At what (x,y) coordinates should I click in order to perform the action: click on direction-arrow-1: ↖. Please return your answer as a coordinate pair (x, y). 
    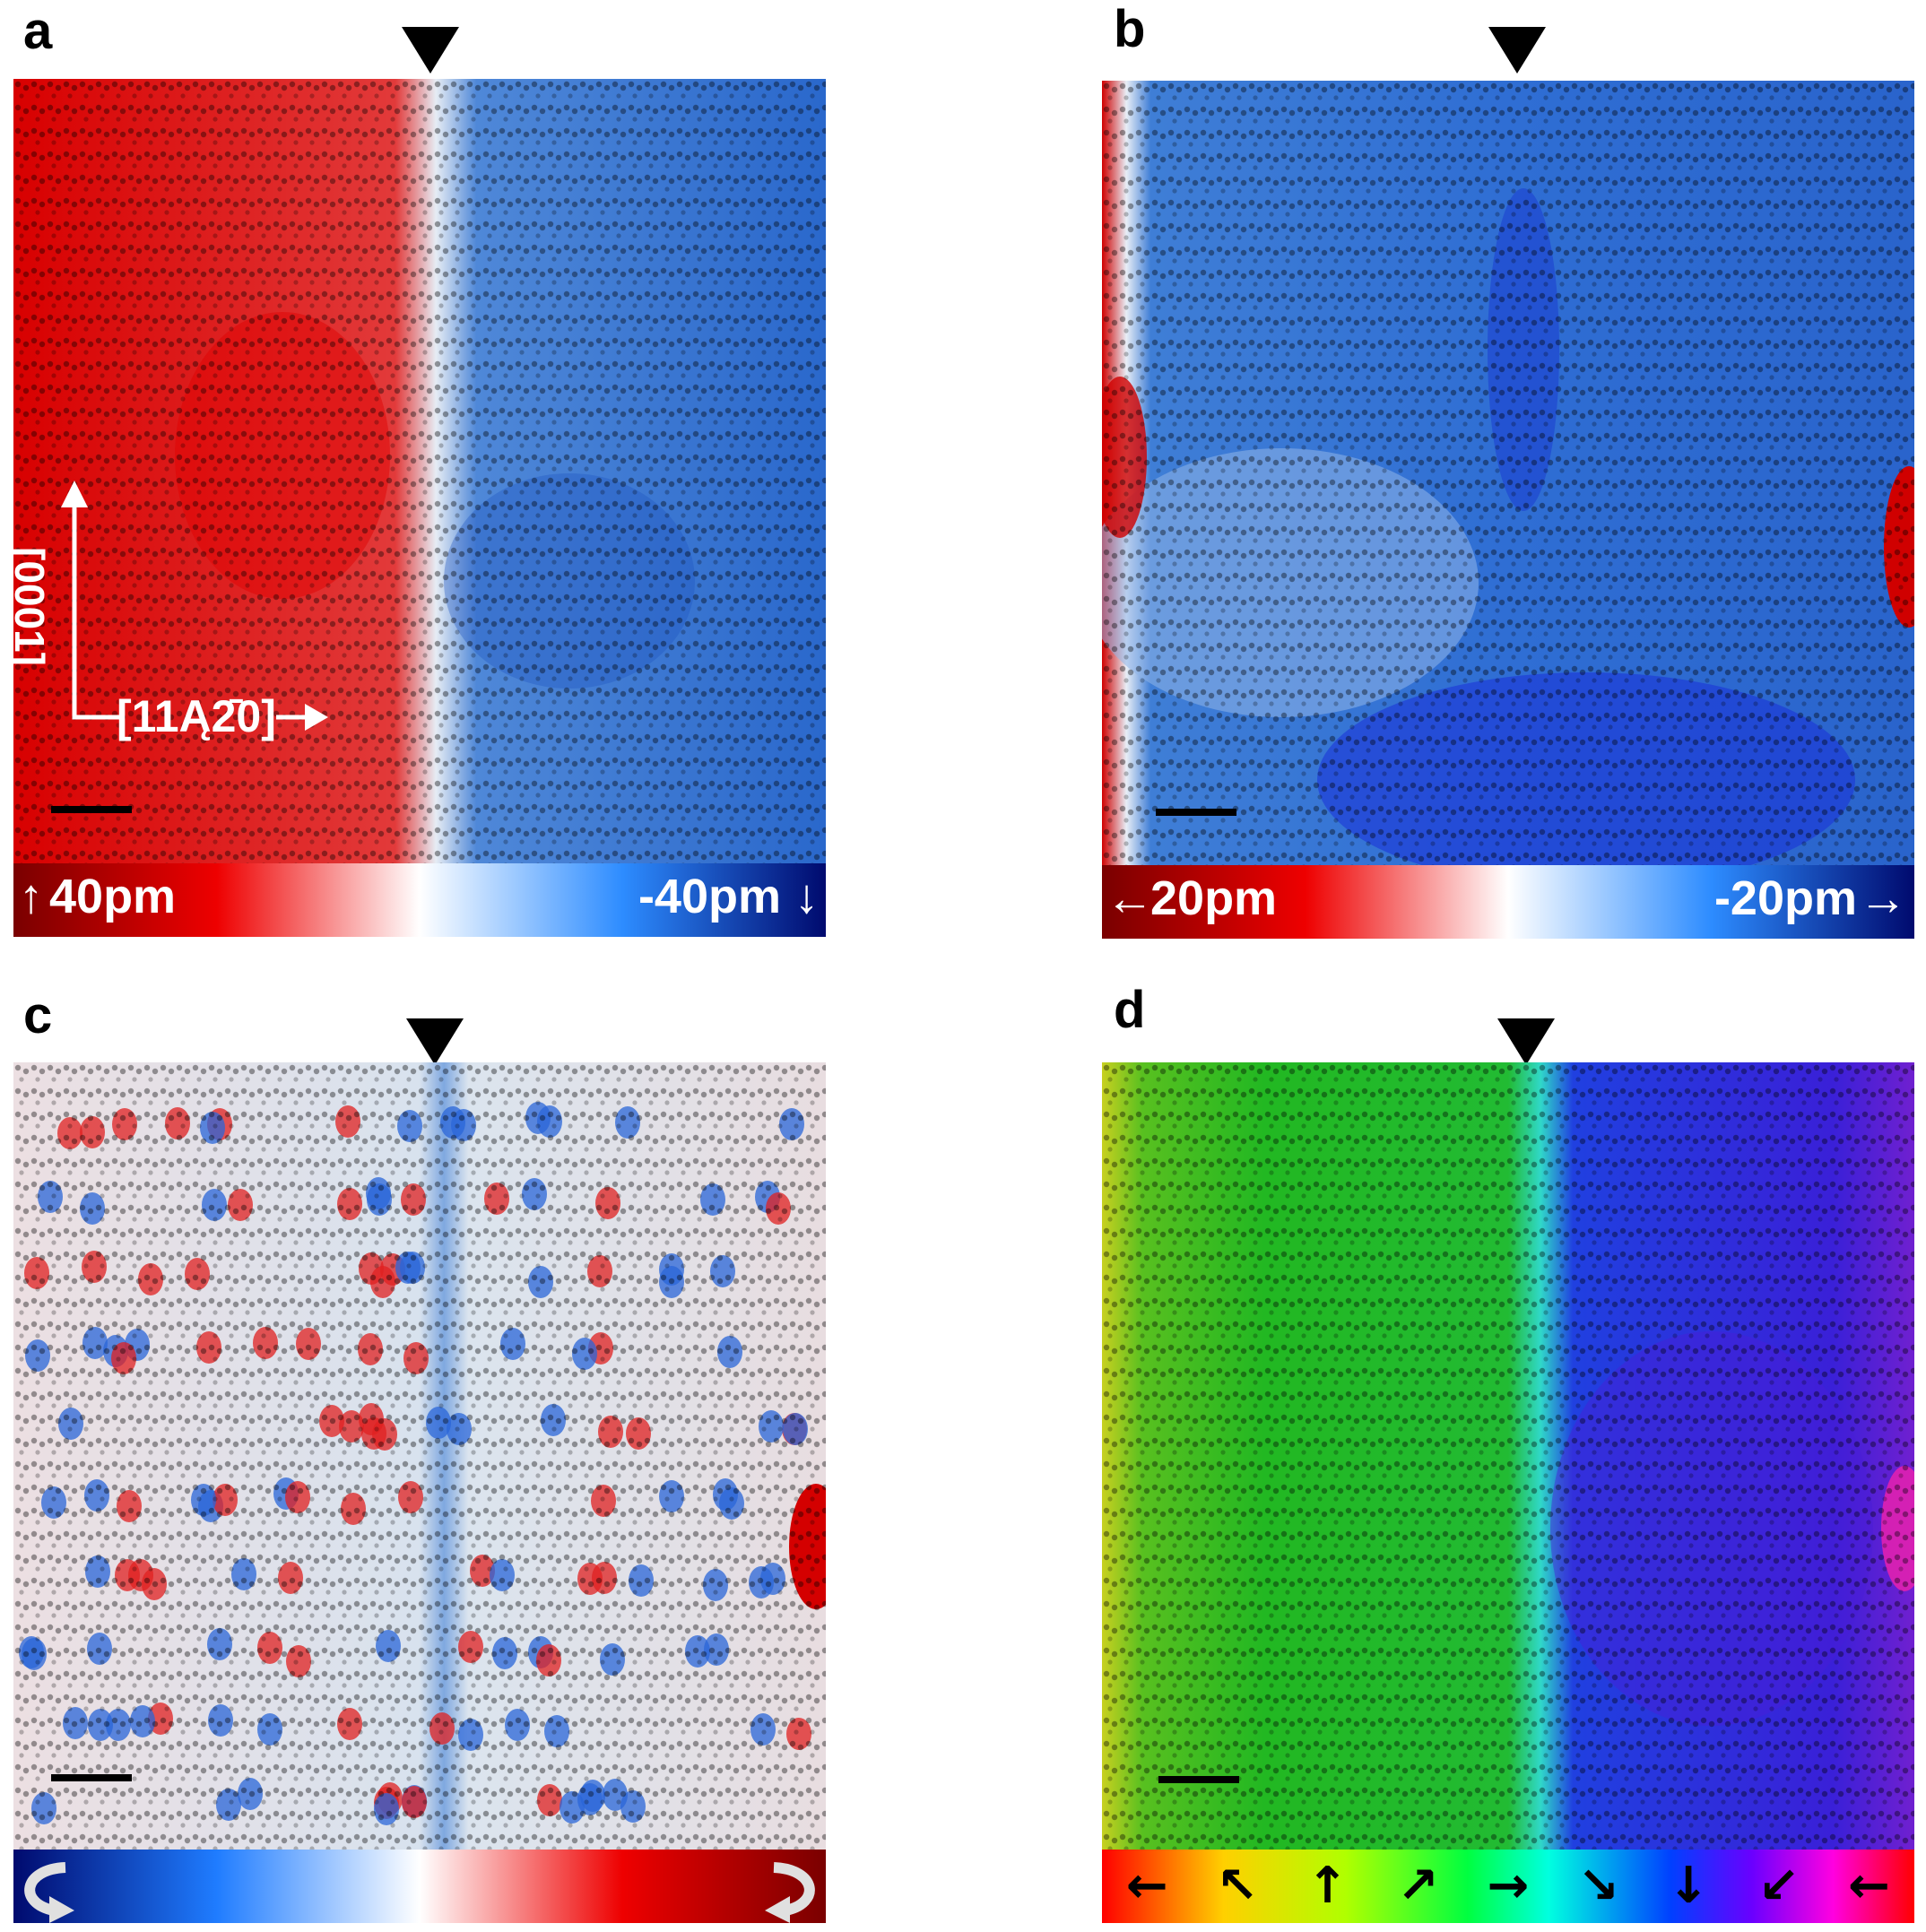
    Looking at the image, I should click on (1237, 1886).